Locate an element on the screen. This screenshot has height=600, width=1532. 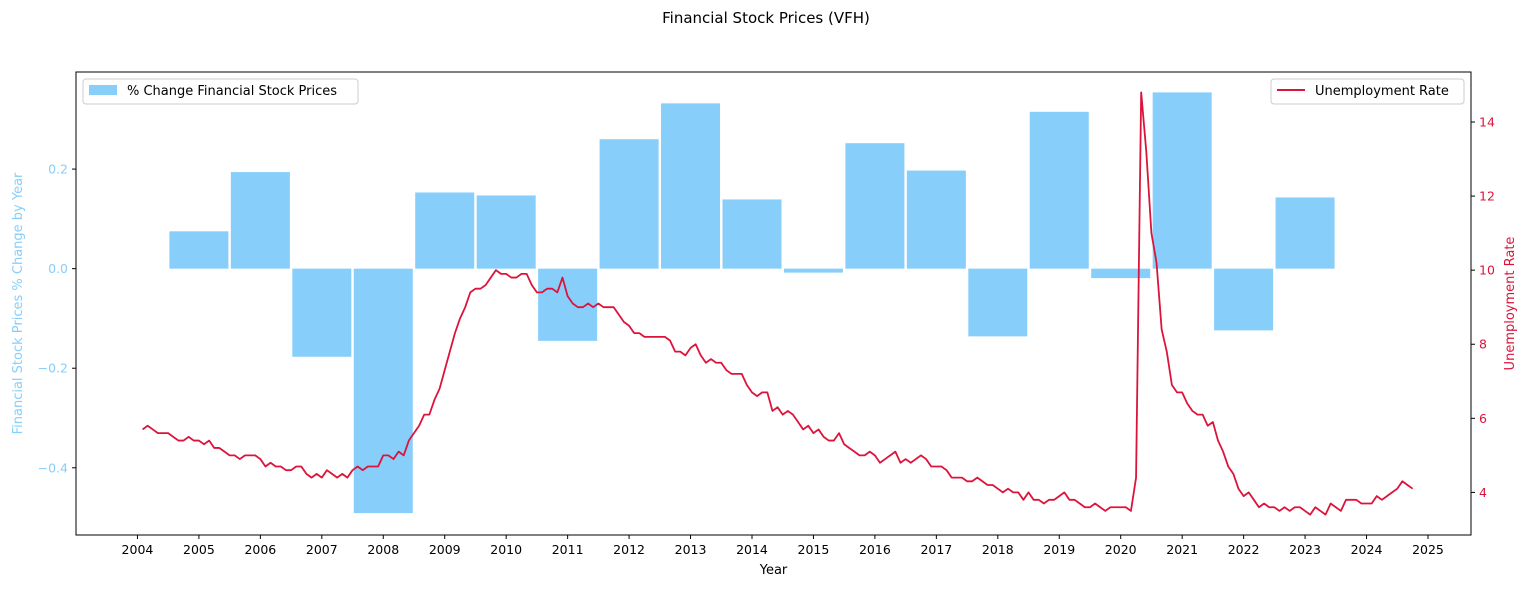
x-axis-title: Year is located at coordinates (773, 570).